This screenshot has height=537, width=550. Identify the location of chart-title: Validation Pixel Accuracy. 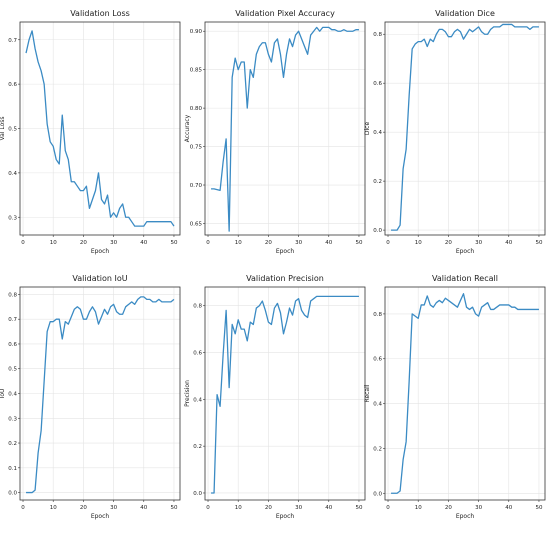
(285, 13).